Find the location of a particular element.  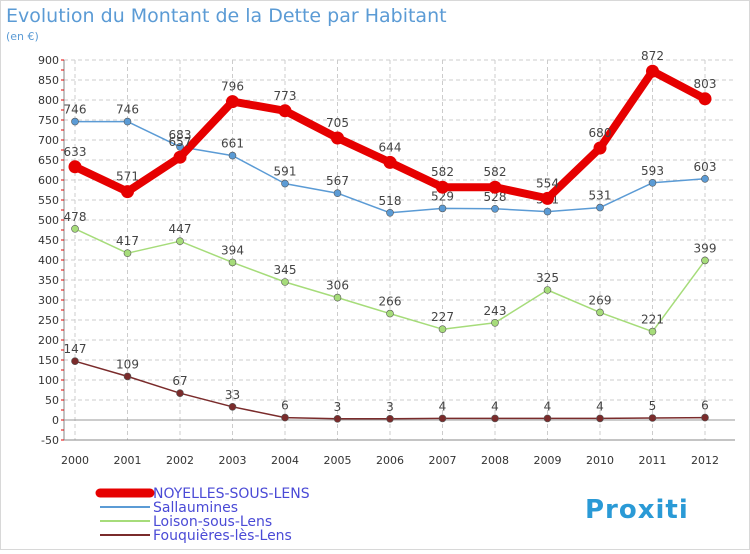

legend-label: Loison-sous-Lens is located at coordinates (212, 522).